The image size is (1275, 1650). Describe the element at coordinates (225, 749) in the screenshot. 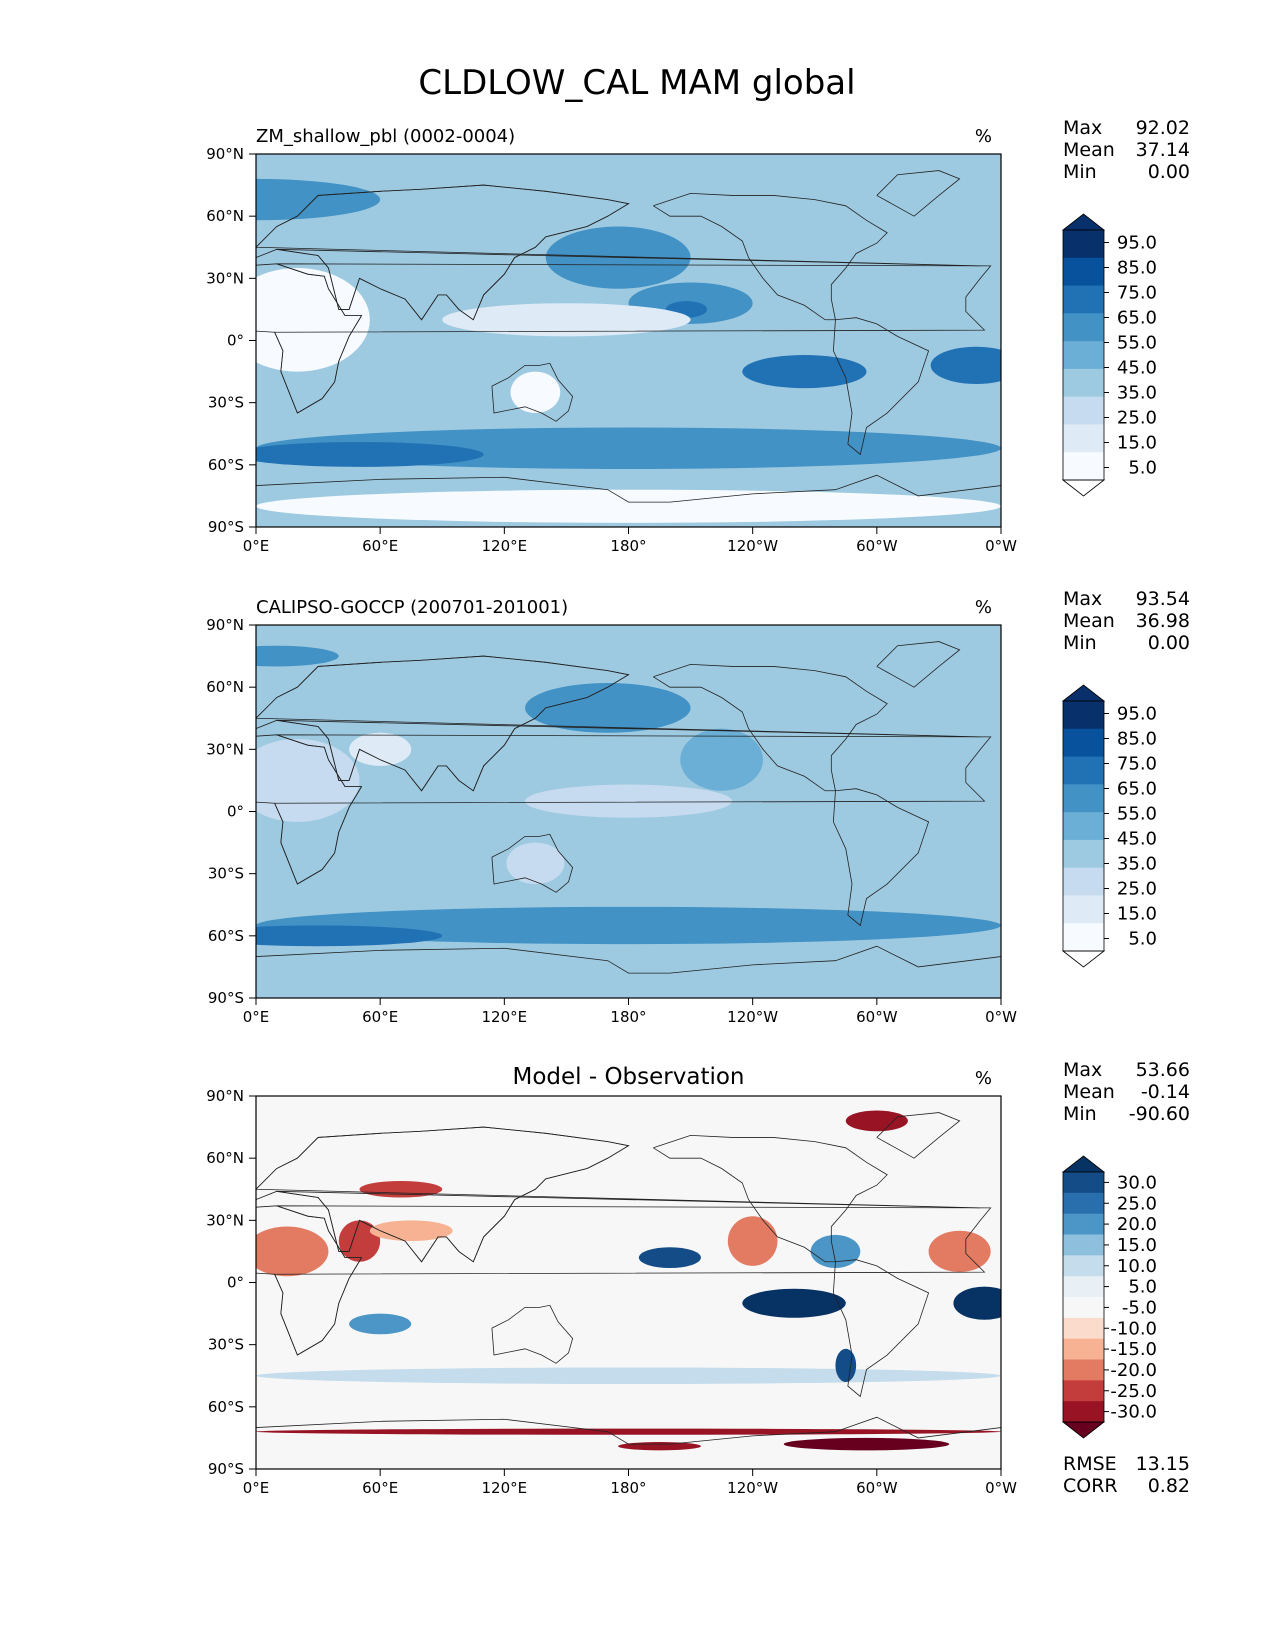

I see `y-tick-label: 30°N` at that location.